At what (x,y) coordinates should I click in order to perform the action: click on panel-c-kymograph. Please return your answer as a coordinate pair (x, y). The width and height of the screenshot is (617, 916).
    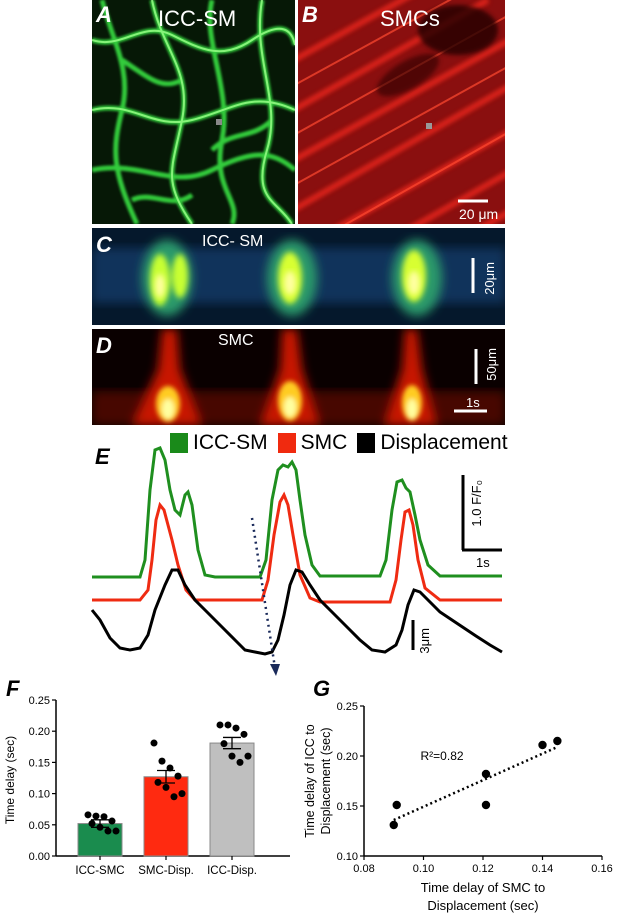
    Looking at the image, I should click on (298, 276).